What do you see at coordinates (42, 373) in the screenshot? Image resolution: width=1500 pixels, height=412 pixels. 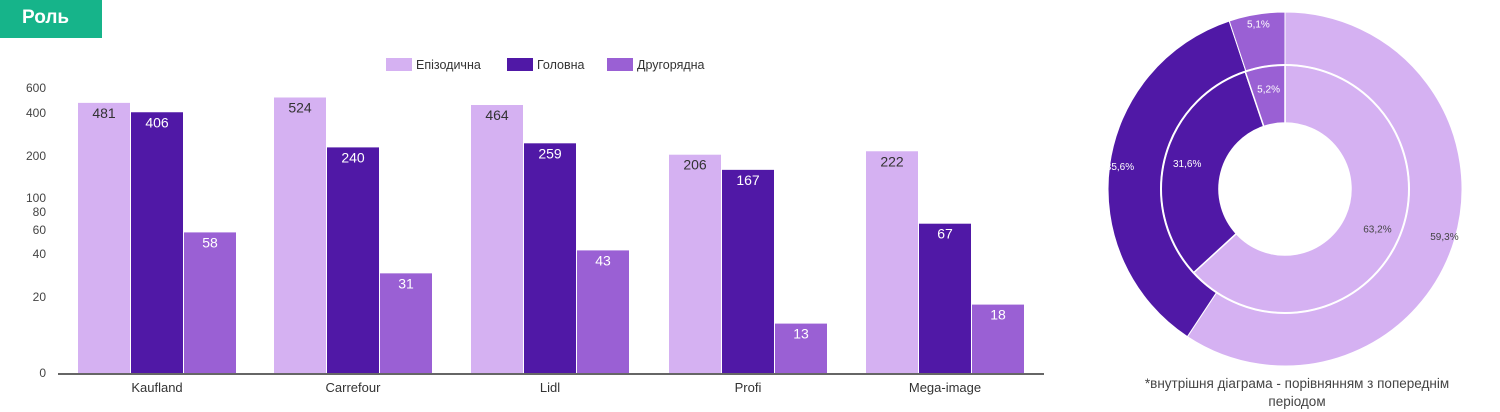 I see `y-tick-label: 0` at bounding box center [42, 373].